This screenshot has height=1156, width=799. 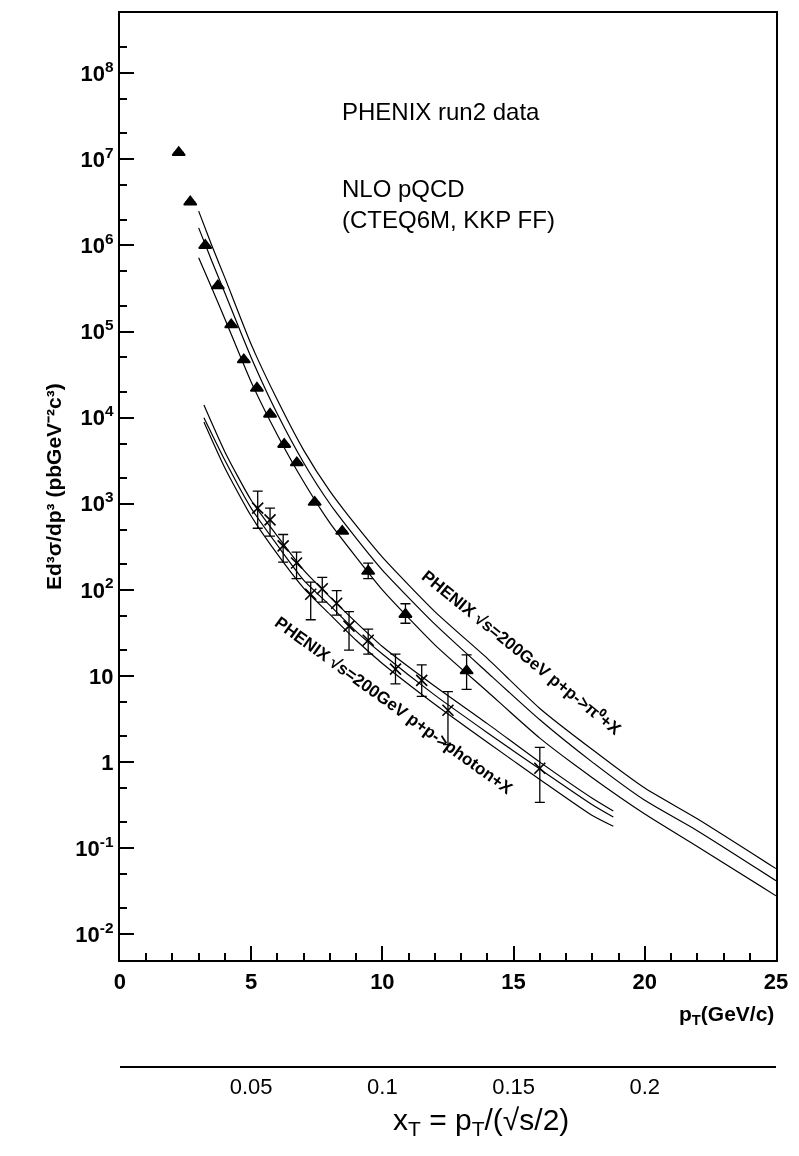 What do you see at coordinates (645, 1087) in the screenshot?
I see `x2-tick-label: 0.2` at bounding box center [645, 1087].